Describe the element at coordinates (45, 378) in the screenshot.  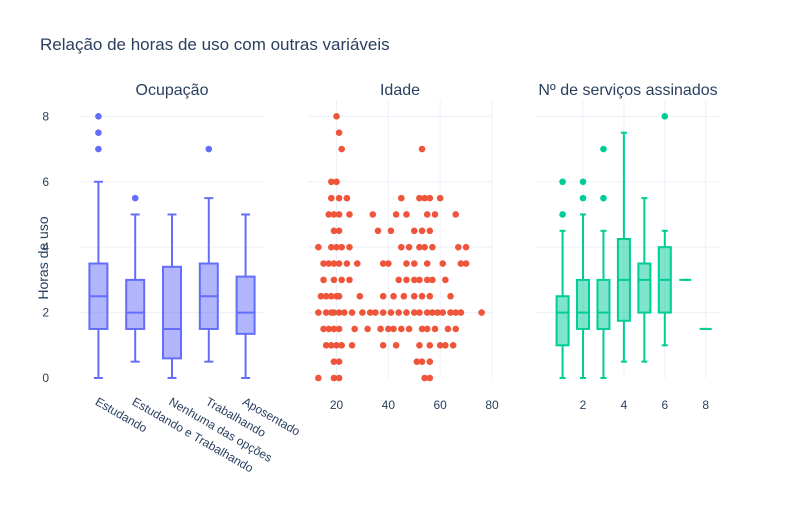
I see `y-tick-label: 0` at that location.